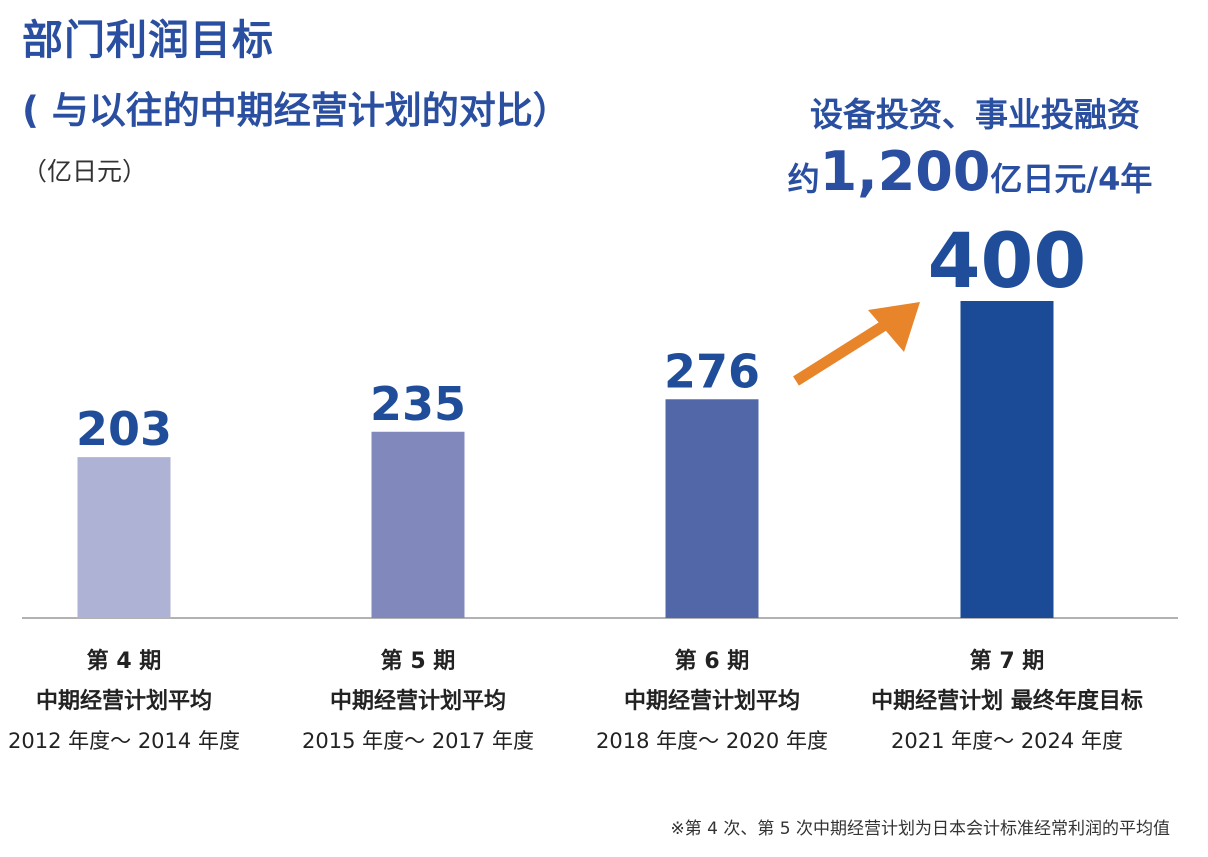 This screenshot has height=857, width=1208. What do you see at coordinates (418, 661) in the screenshot?
I see `category-label-2: 第 5 期` at bounding box center [418, 661].